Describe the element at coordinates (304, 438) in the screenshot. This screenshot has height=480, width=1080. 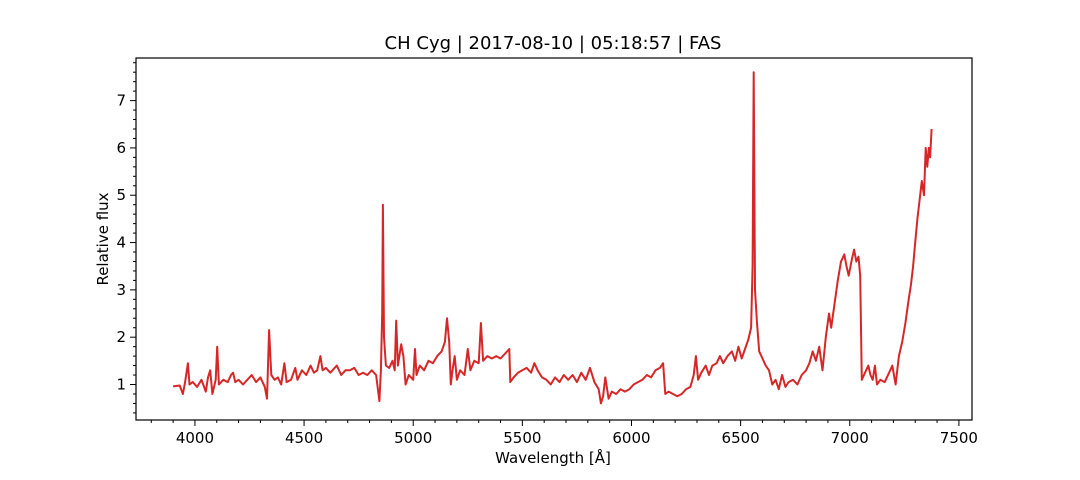
I see `x-tick-label: 4500` at that location.